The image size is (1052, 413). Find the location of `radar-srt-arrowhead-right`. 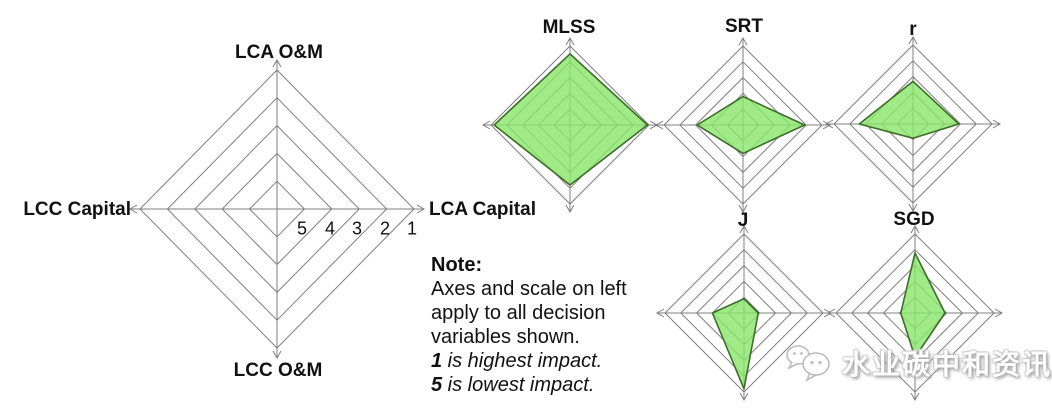

radar-srt-arrowhead-right is located at coordinates (827, 125).